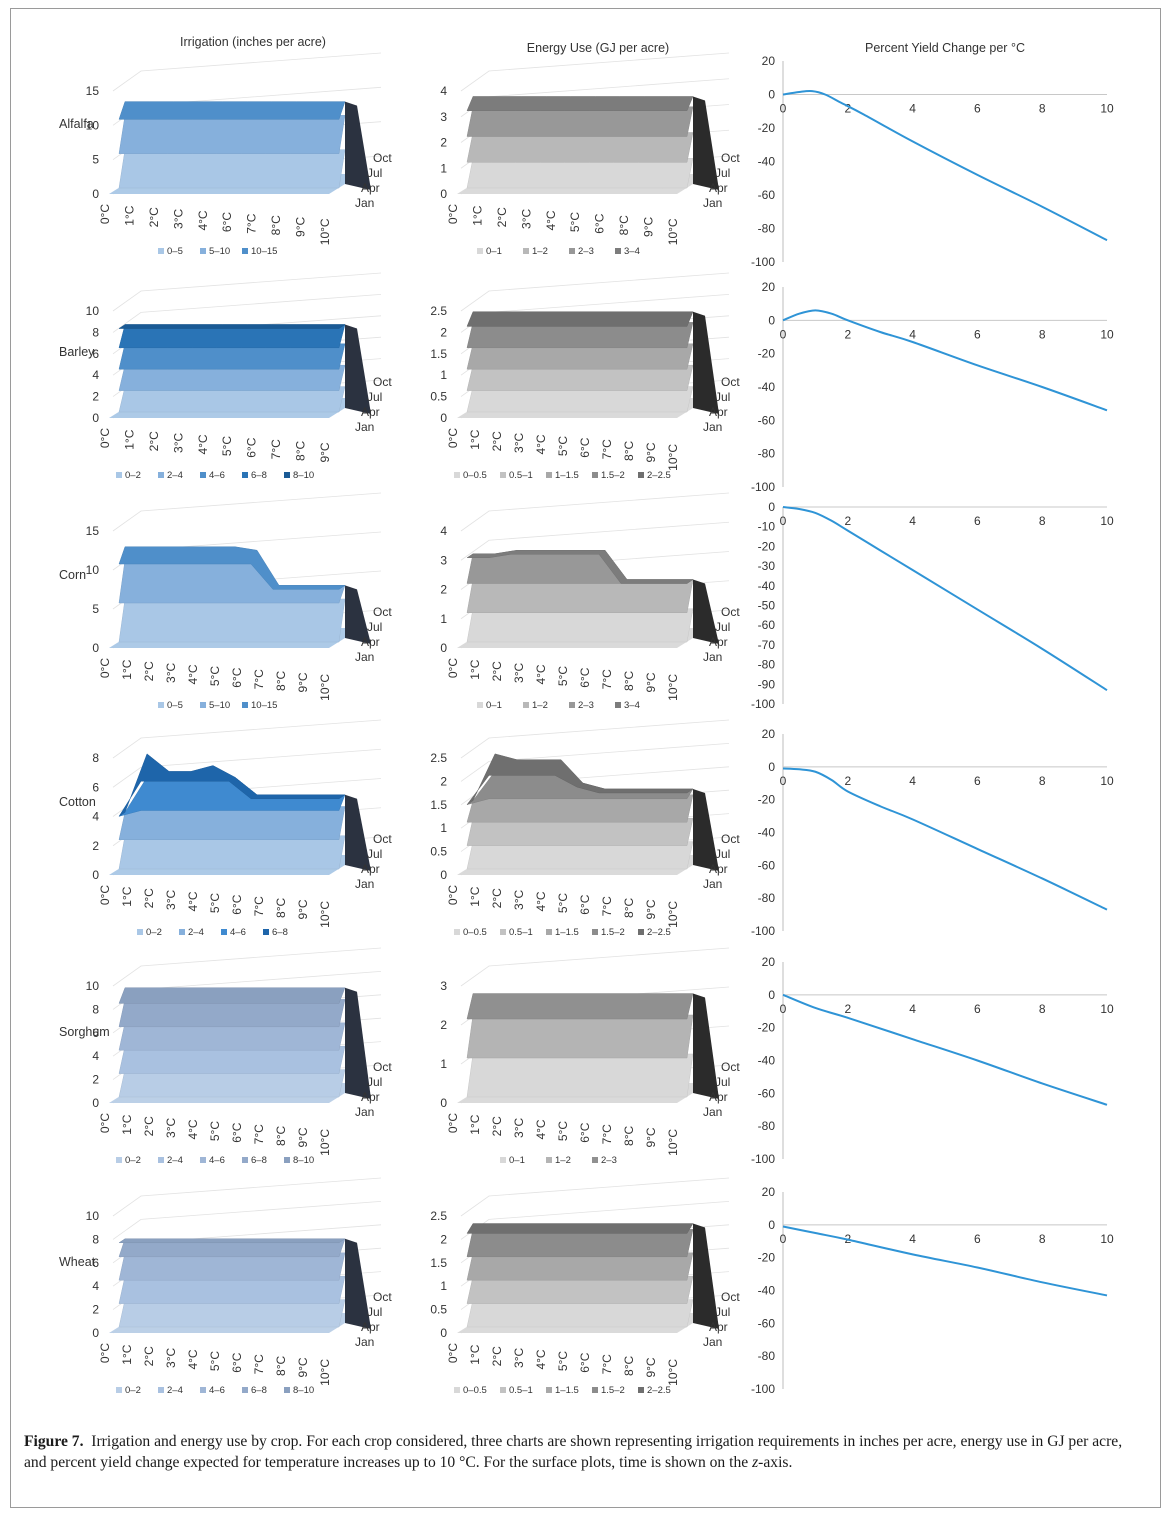 This screenshot has height=1517, width=1171. I want to click on alfalfa-energy-x-tick: 1°C, so click(477, 215).